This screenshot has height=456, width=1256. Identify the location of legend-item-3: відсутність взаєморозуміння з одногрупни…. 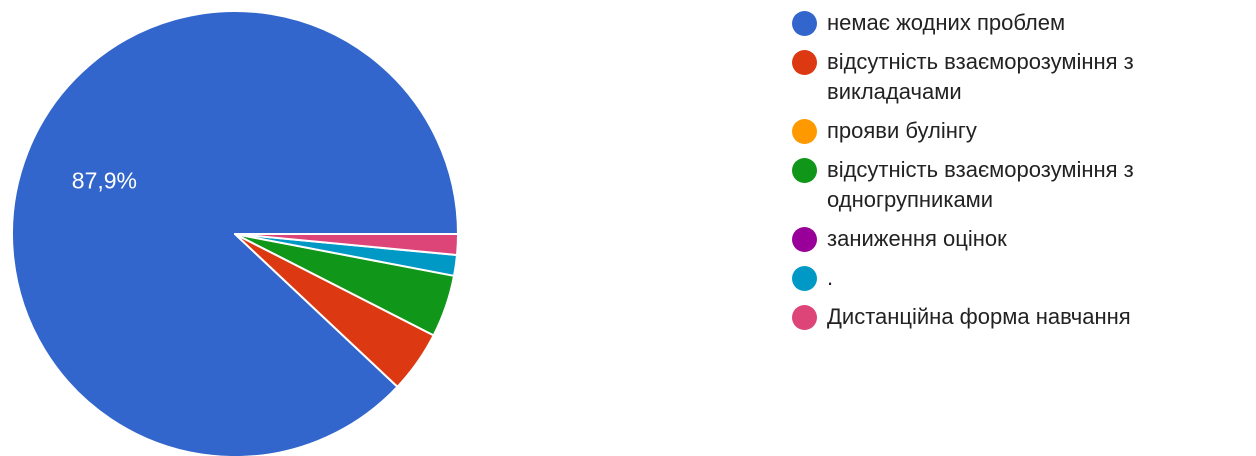
(1020, 185).